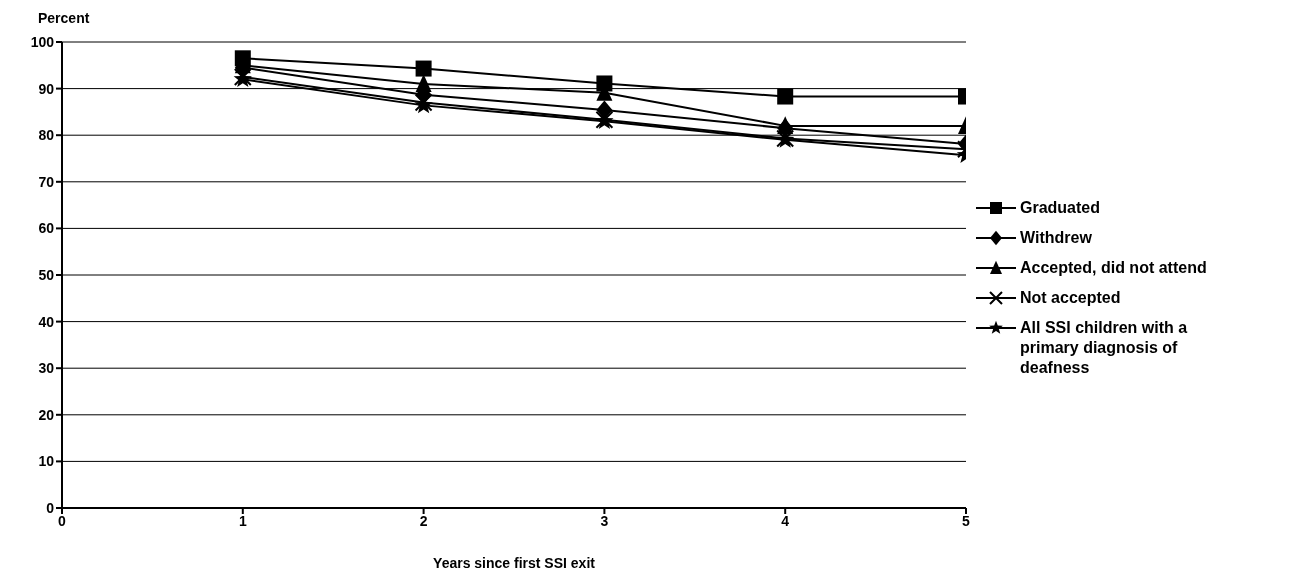 The image size is (1294, 586). Describe the element at coordinates (46, 228) in the screenshot. I see `y-tick-label: 60` at that location.